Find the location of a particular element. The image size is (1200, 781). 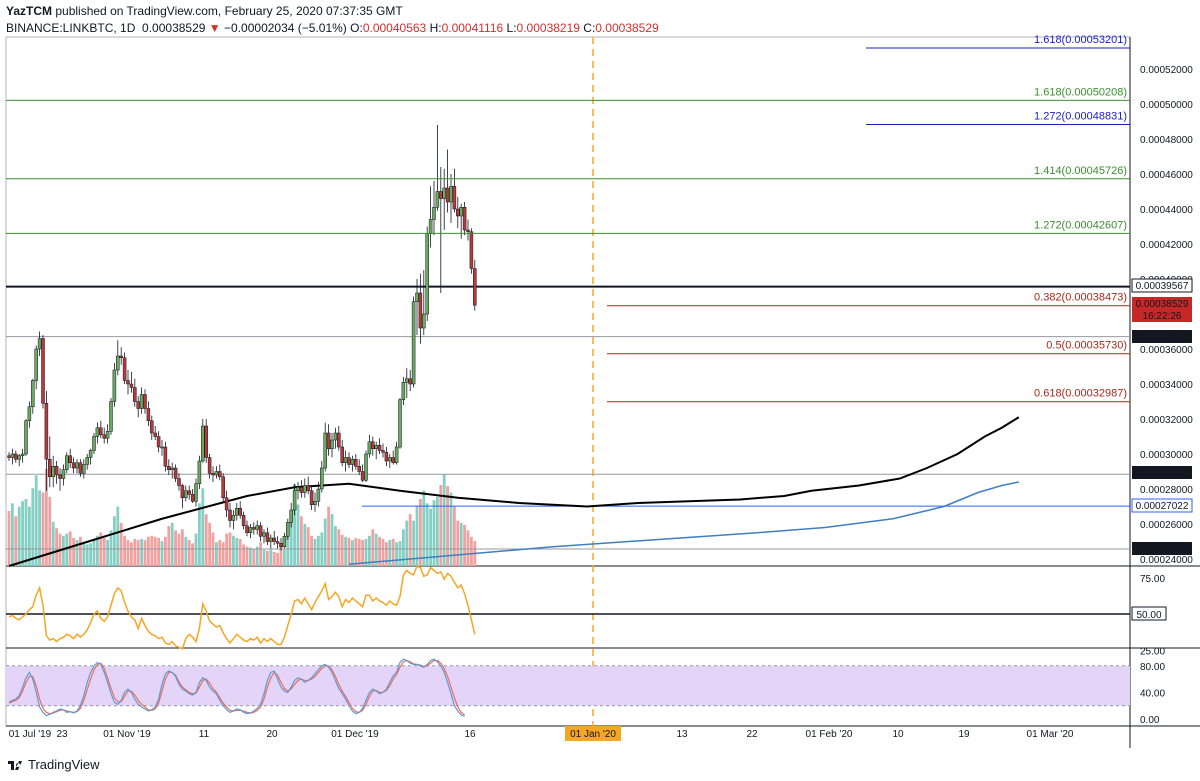

price-label: 0.00038529 is located at coordinates (1162, 304).